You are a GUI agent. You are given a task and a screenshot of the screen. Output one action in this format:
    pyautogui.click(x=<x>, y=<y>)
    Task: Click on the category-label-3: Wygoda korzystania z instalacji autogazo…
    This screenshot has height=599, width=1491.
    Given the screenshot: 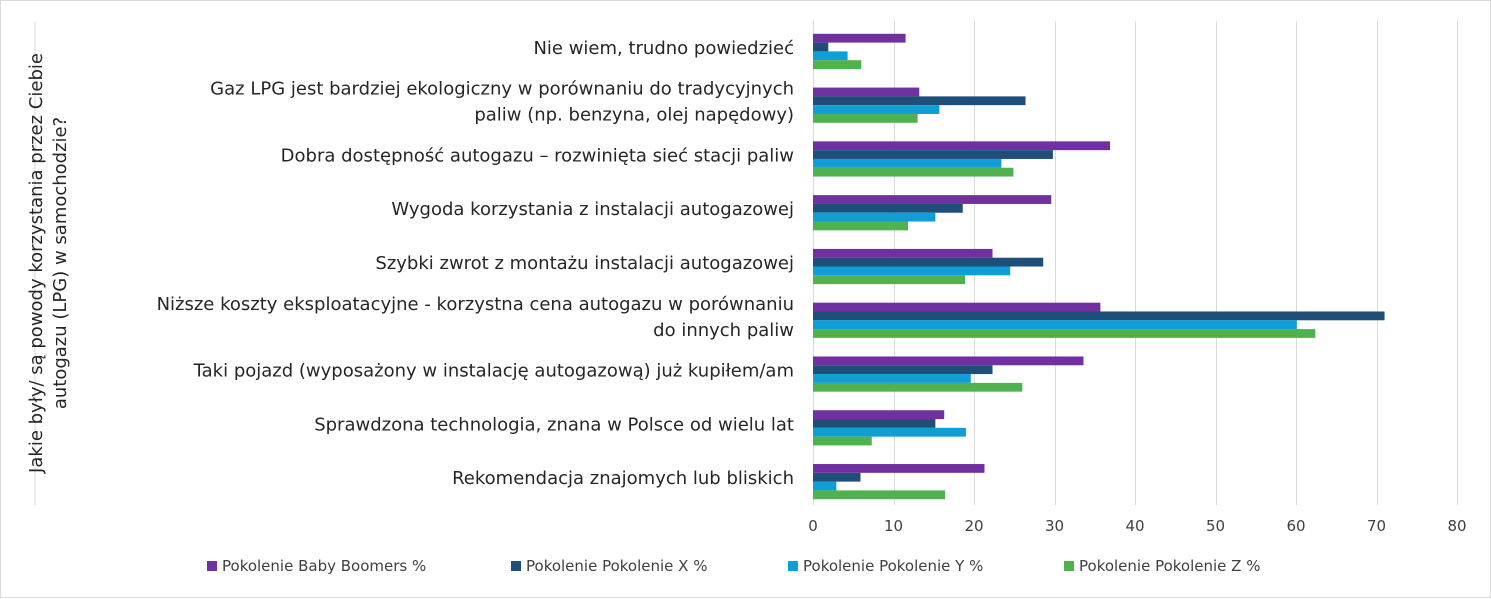 What is the action you would take?
    pyautogui.click(x=592, y=209)
    